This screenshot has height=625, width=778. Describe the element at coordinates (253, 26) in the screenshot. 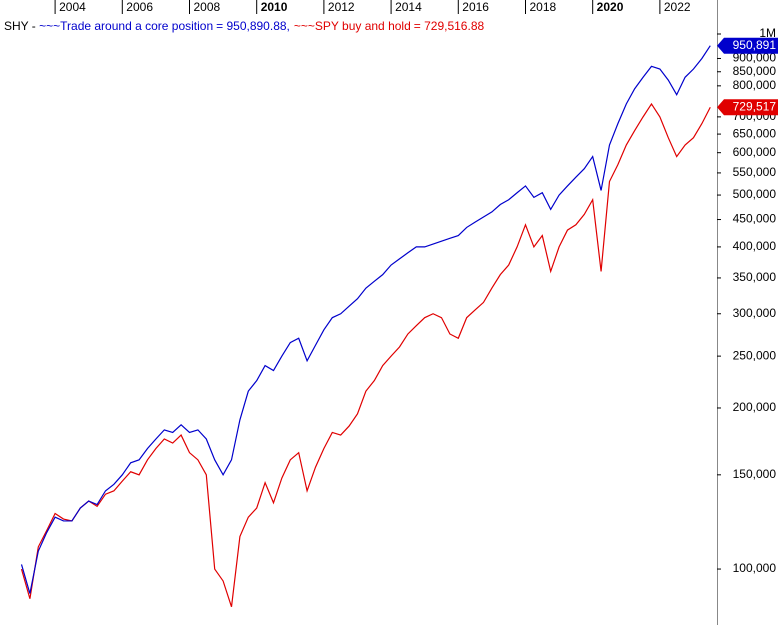

I see `legend-value: = 950,890.88,` at that location.